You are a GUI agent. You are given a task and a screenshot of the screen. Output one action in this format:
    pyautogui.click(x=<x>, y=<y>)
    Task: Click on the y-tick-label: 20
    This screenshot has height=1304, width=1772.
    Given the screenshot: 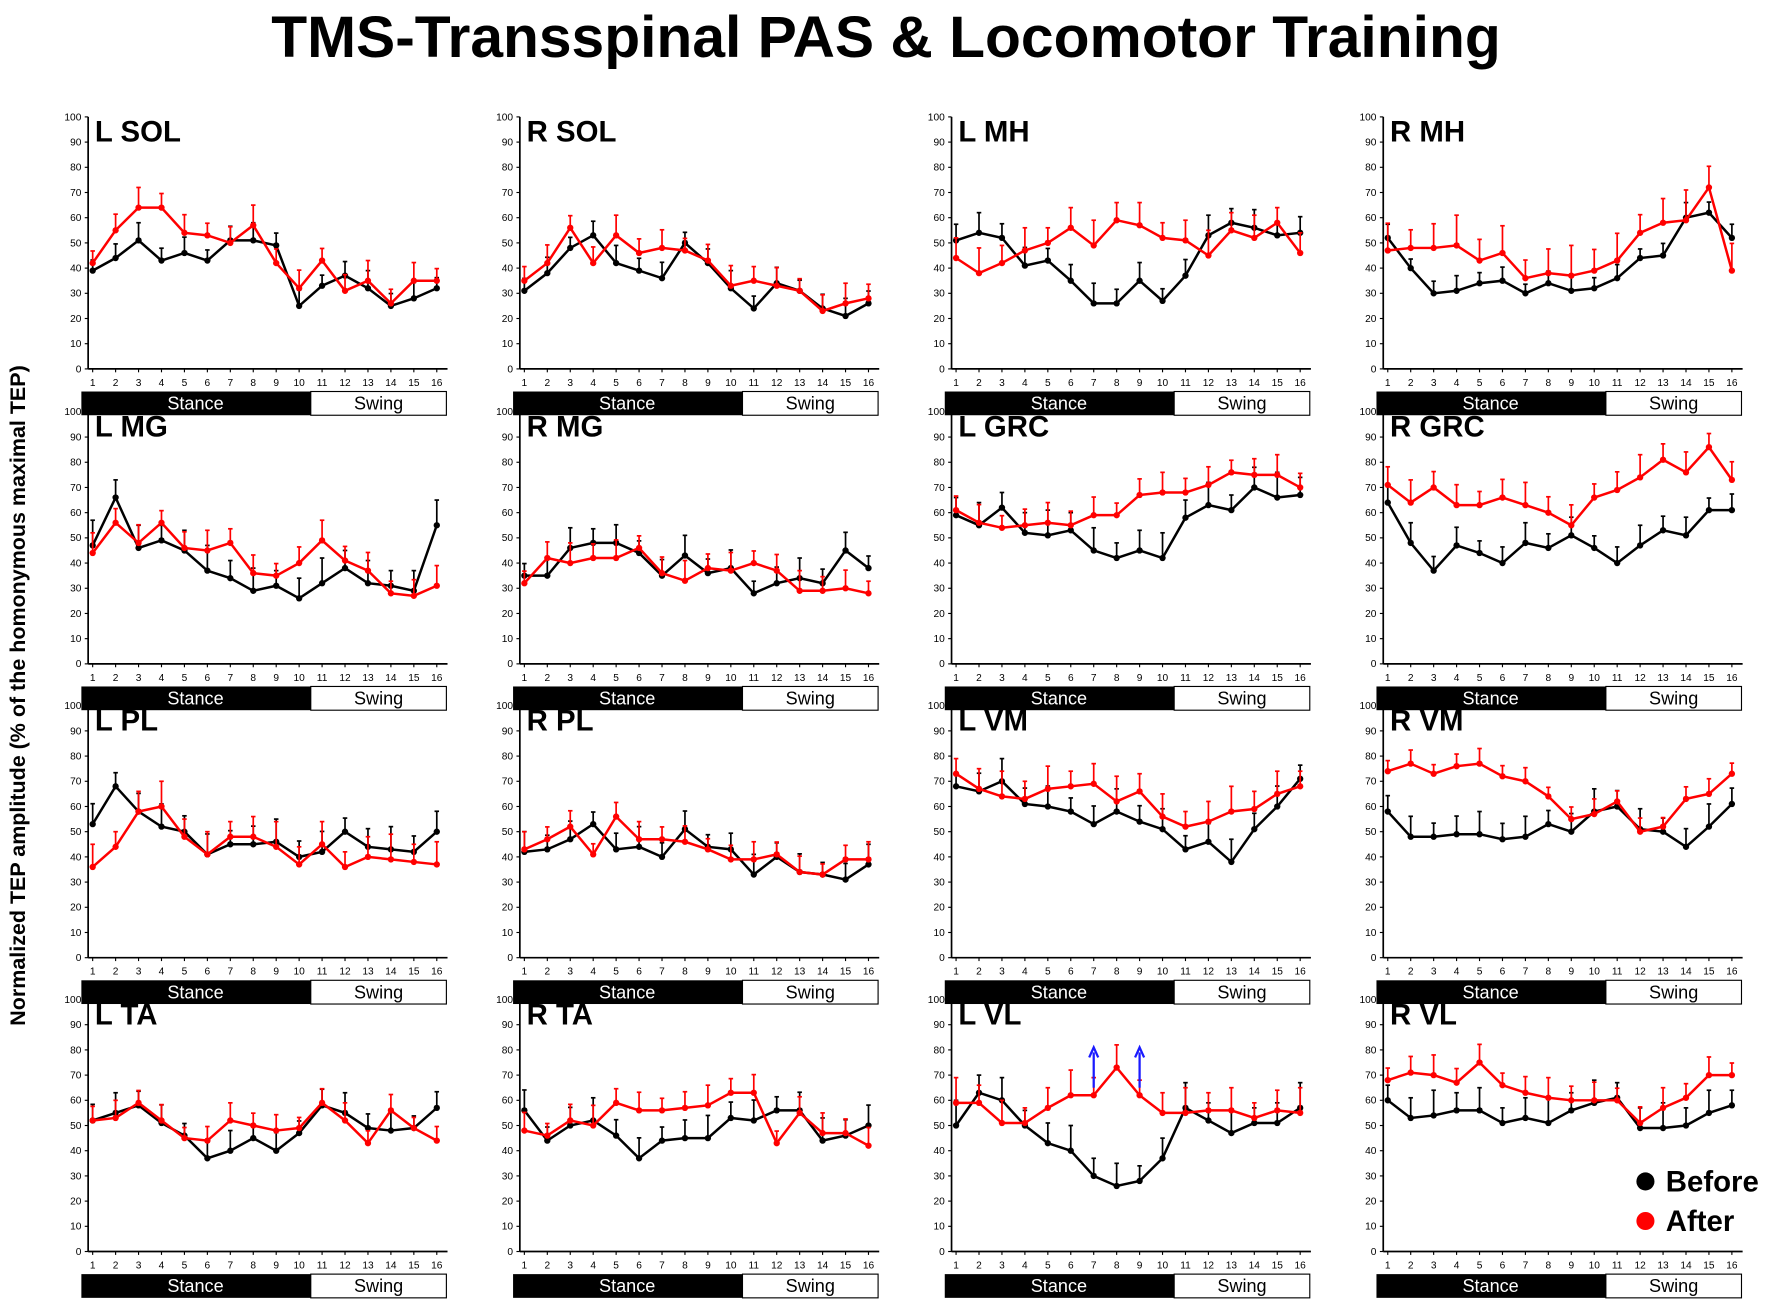 What is the action you would take?
    pyautogui.click(x=508, y=319)
    